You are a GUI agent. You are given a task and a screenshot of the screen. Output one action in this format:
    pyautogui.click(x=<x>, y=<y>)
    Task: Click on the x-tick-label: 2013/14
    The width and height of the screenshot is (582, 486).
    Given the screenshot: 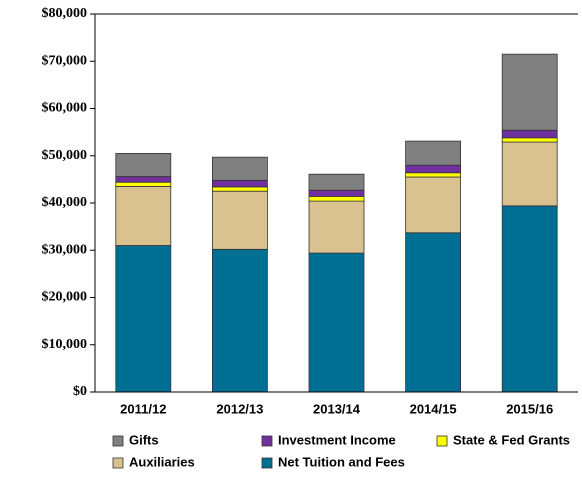 What is the action you would take?
    pyautogui.click(x=337, y=408)
    